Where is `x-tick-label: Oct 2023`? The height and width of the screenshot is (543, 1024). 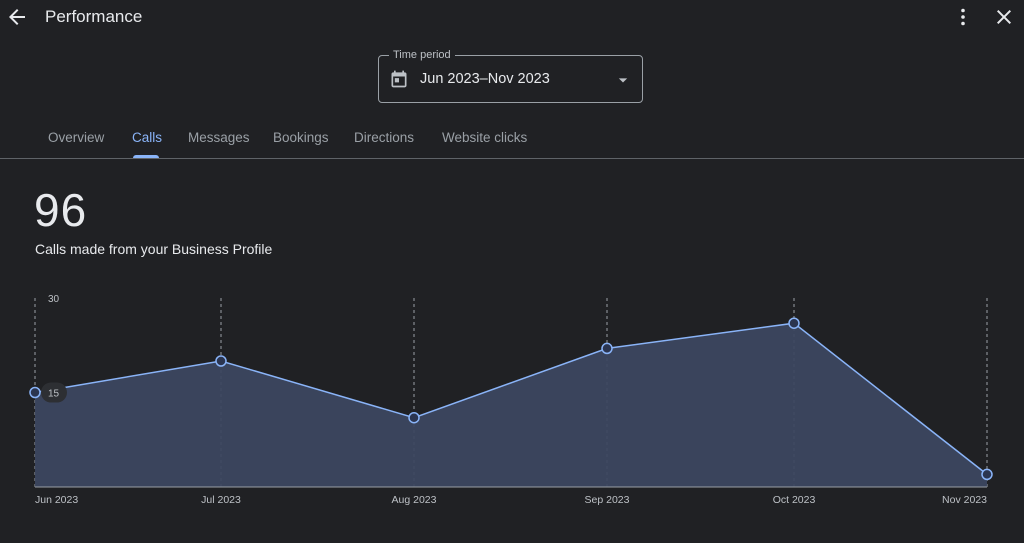
x-tick-label: Oct 2023 is located at coordinates (794, 500).